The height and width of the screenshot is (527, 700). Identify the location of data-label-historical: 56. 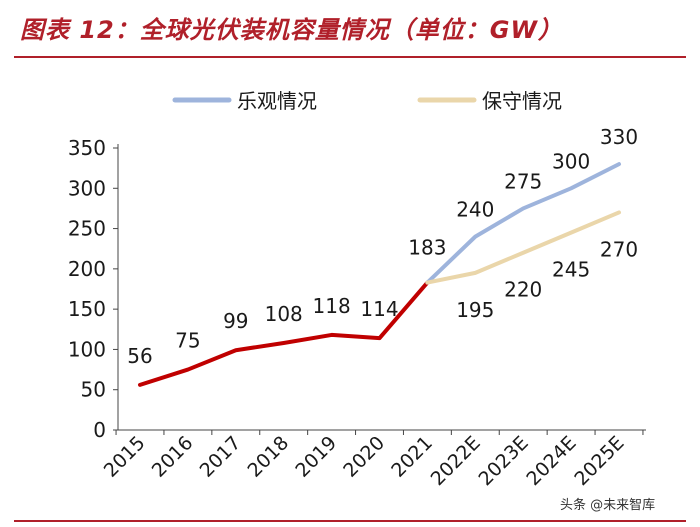
(139, 356).